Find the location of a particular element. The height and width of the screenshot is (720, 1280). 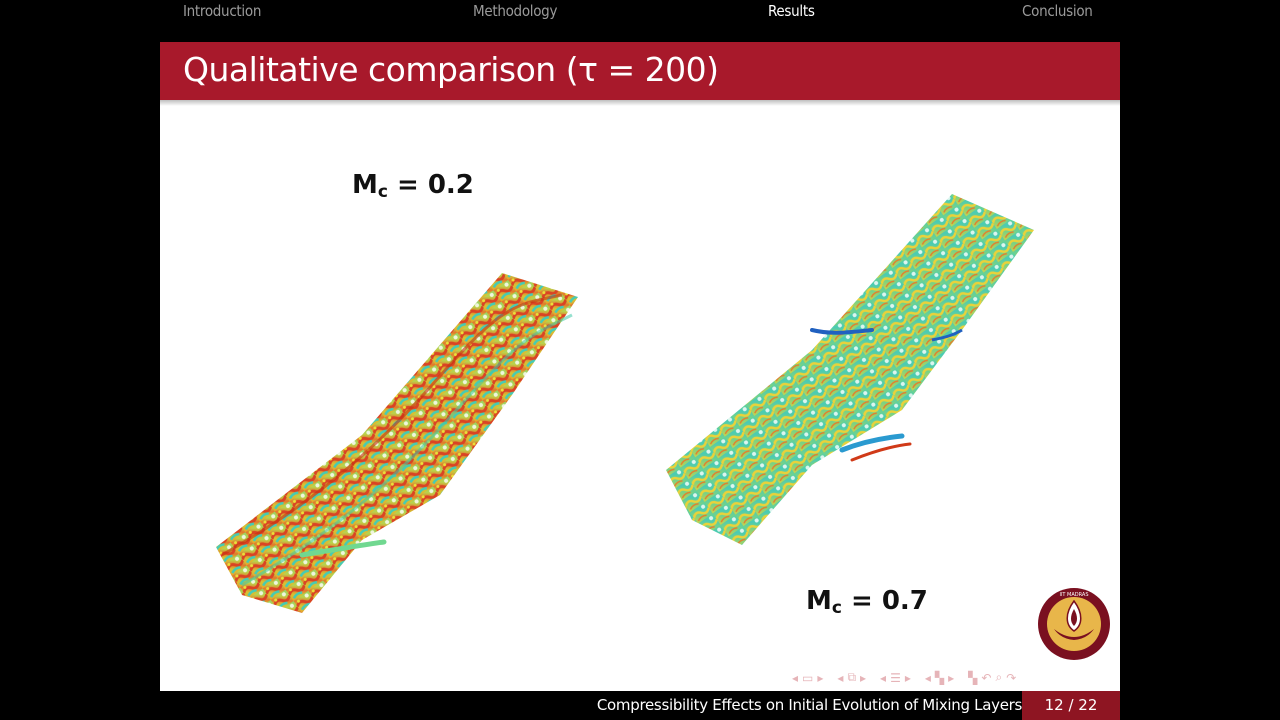

iit-madras-logo: IIT MADRAS is located at coordinates (1074, 624).